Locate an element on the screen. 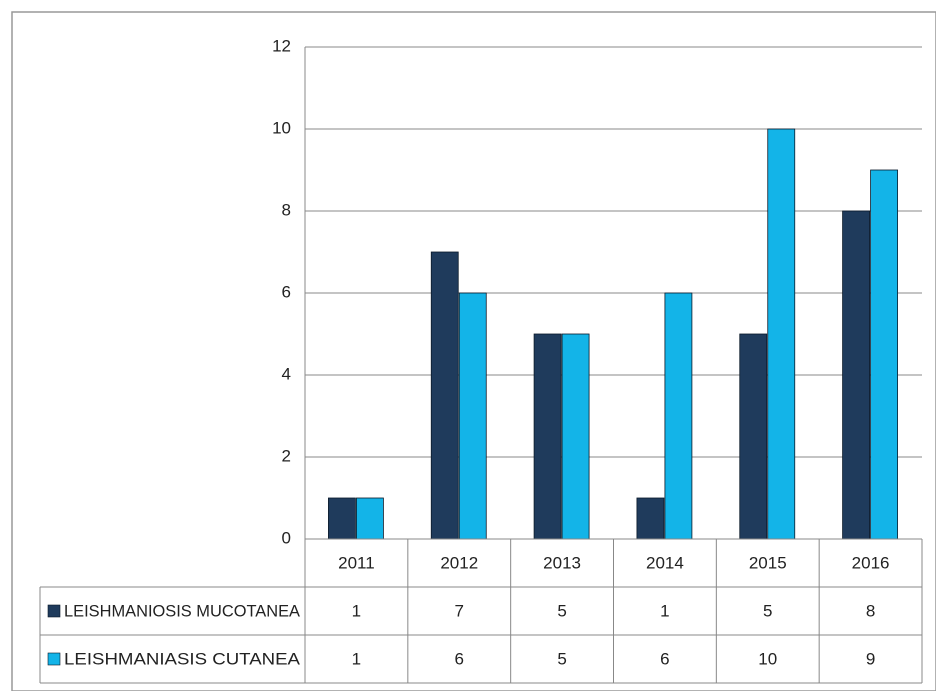 This screenshot has width=936, height=696. y-tick-label: 8 is located at coordinates (286, 209).